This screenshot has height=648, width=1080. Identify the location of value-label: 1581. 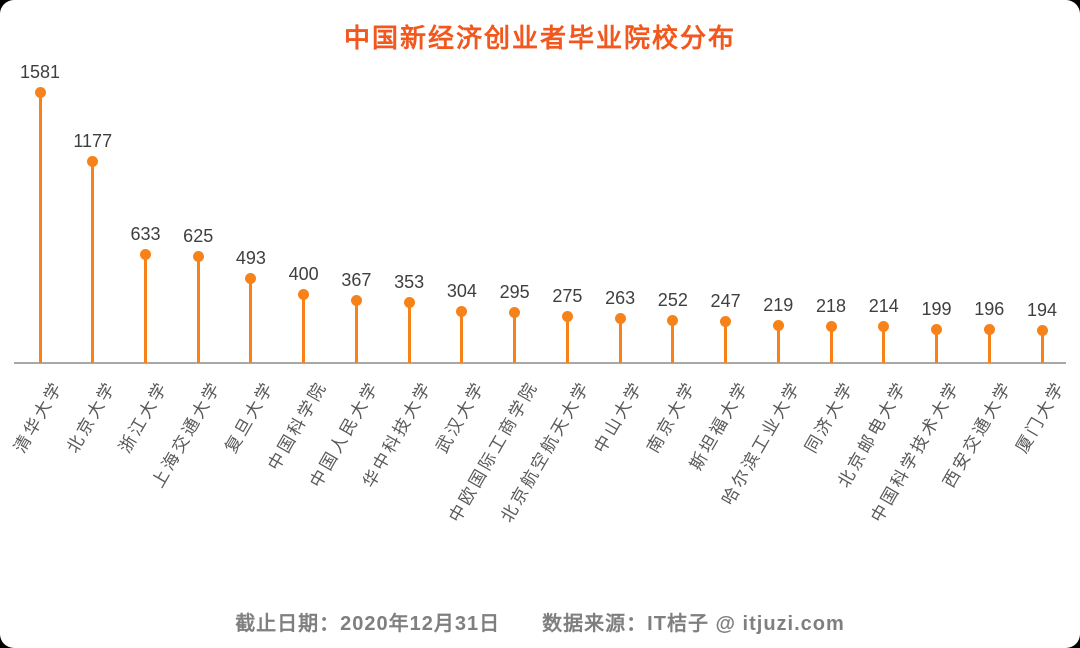
(40, 72).